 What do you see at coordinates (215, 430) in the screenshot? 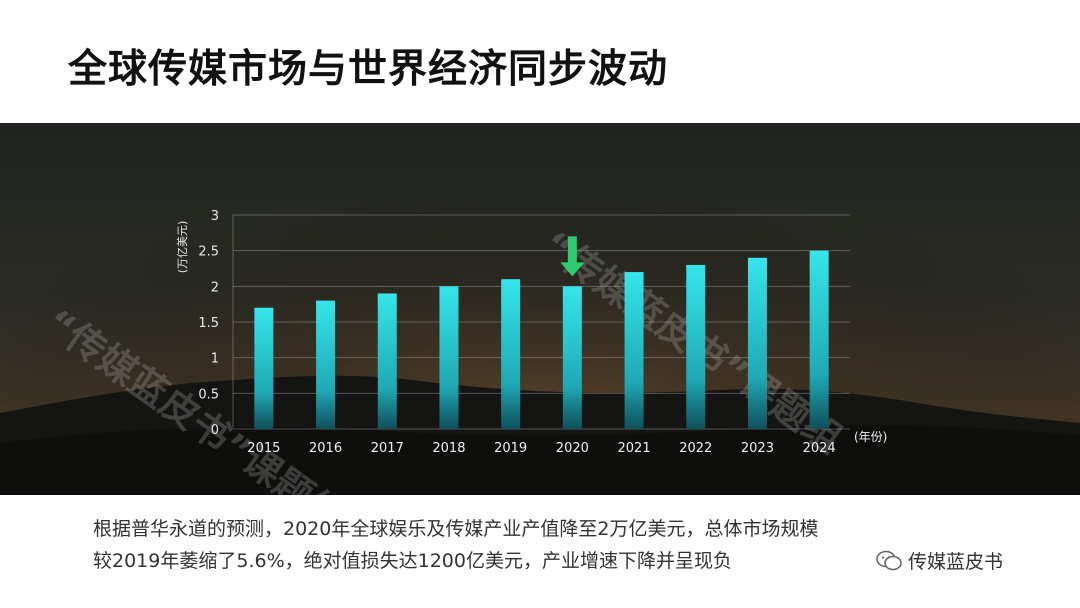
I see `y-tick-label: 0` at bounding box center [215, 430].